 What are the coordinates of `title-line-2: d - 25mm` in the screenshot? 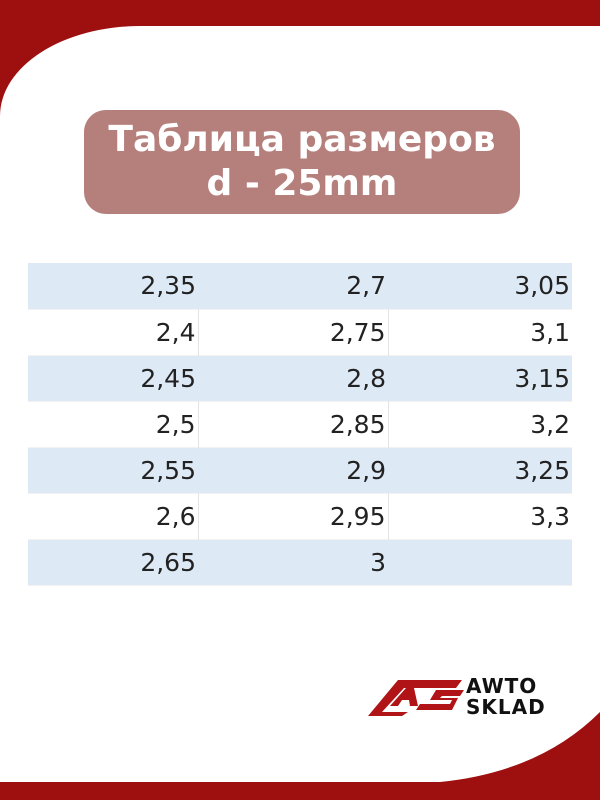 It's located at (302, 183).